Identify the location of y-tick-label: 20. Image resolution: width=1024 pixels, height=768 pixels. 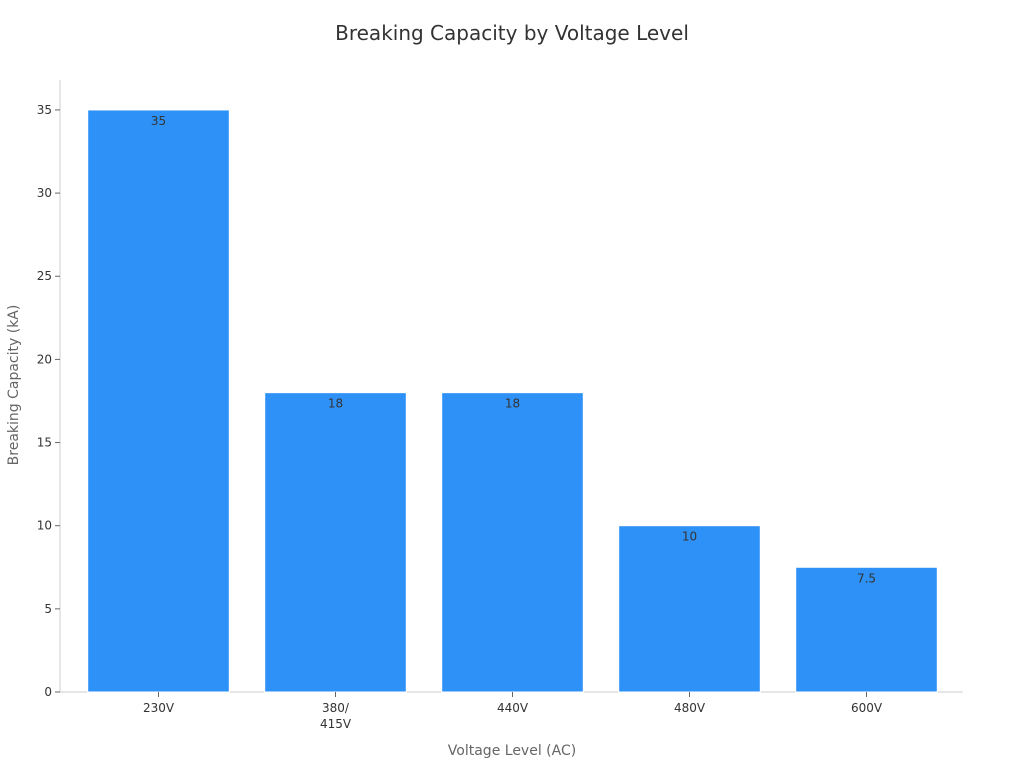
(44, 359).